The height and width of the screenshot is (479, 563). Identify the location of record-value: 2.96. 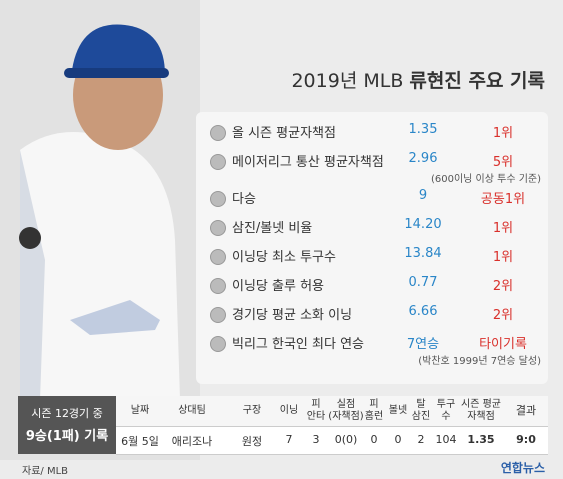
(423, 158).